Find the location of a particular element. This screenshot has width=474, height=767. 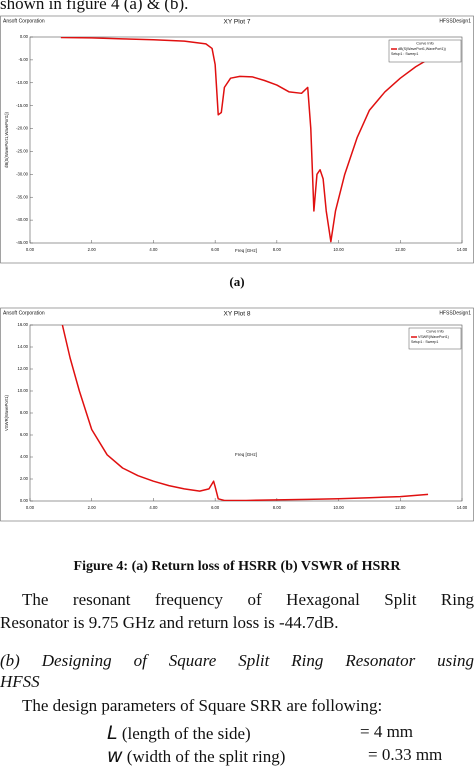

y-tick-label: 14.00 is located at coordinates (23, 346).